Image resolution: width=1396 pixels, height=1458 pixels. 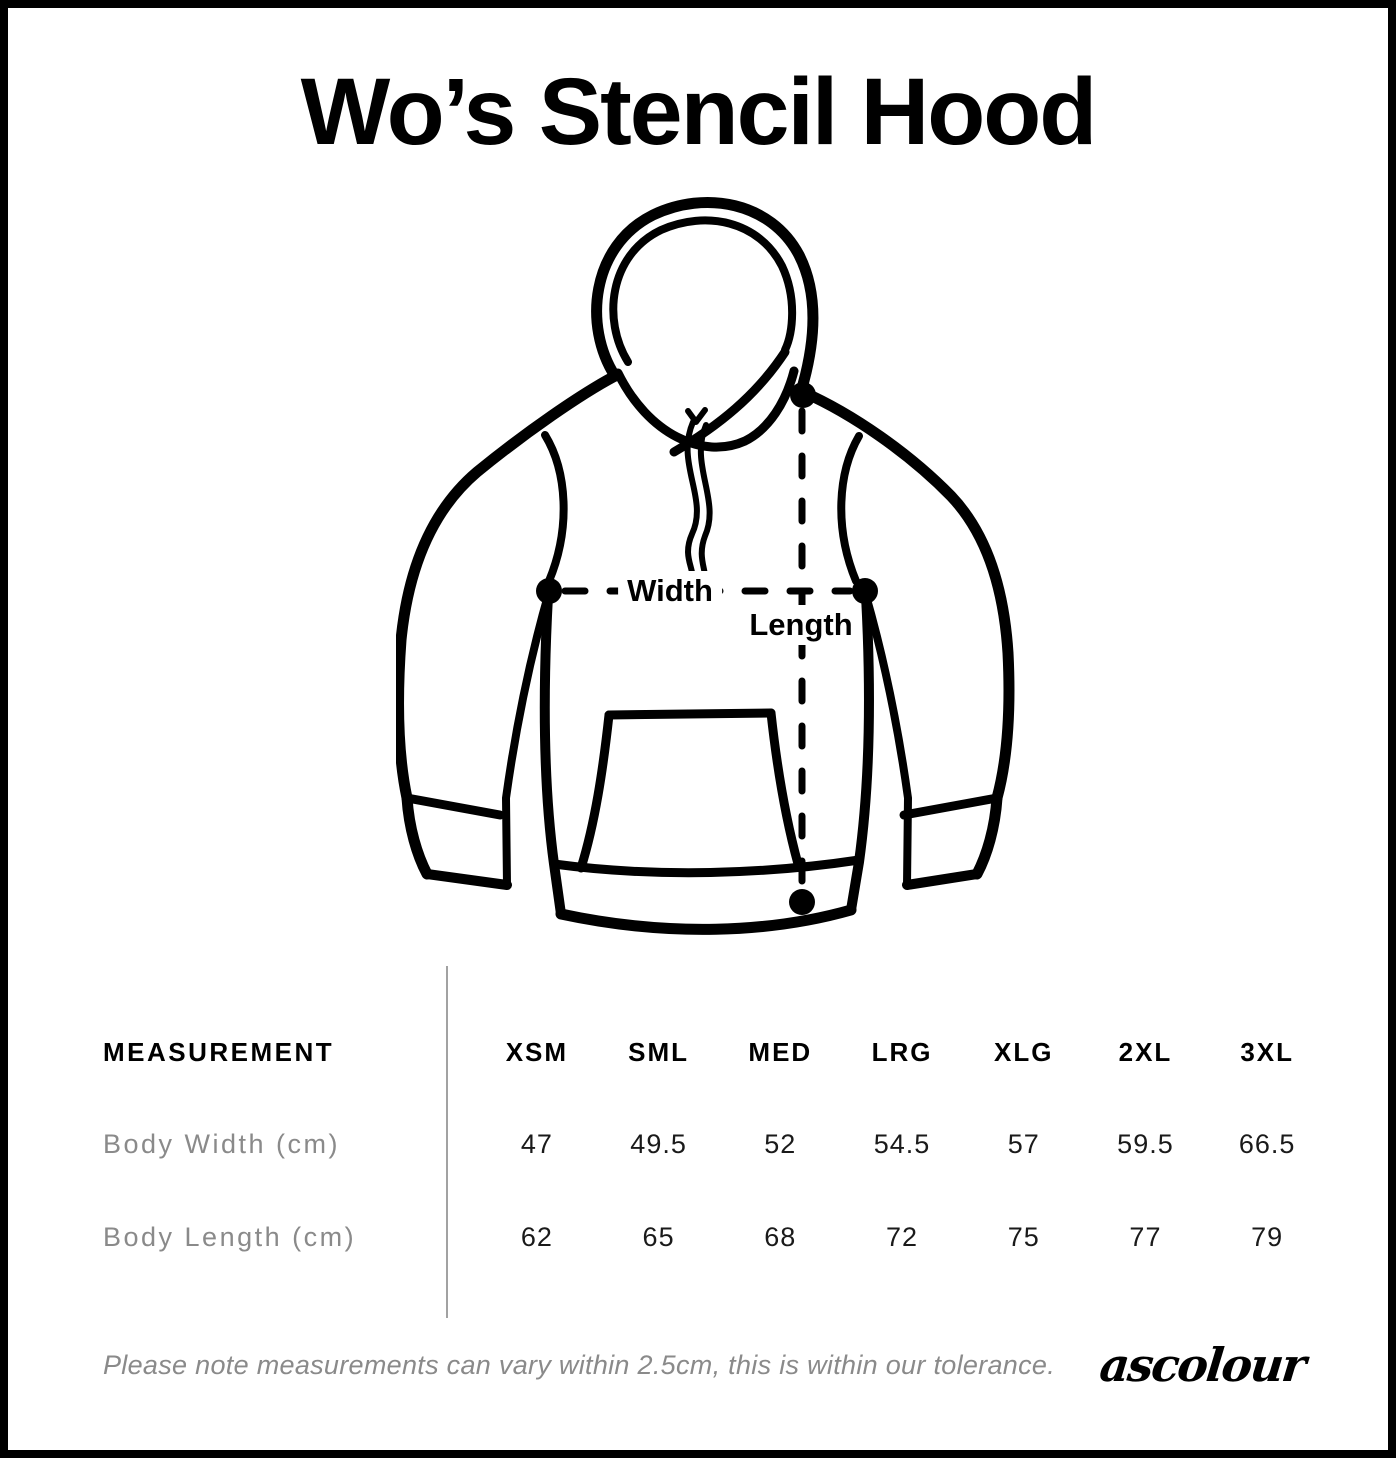 What do you see at coordinates (230, 1236) in the screenshot?
I see `row-label-body-length: Body Length (cm)` at bounding box center [230, 1236].